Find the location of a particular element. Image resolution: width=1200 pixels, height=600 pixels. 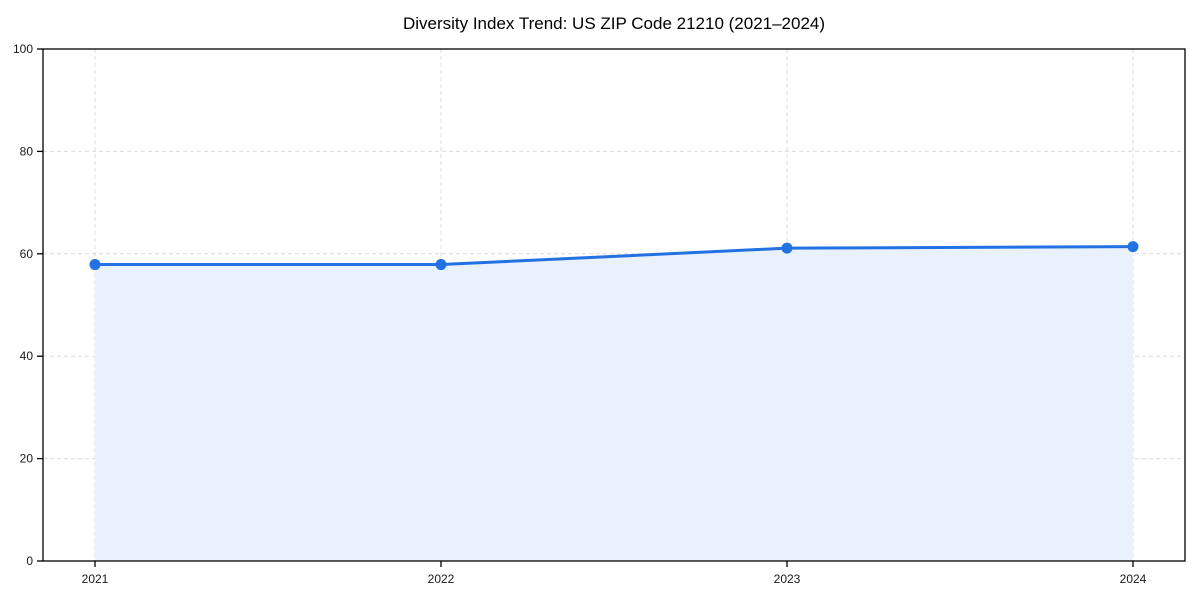

y-tick-label: 60 is located at coordinates (27, 254).